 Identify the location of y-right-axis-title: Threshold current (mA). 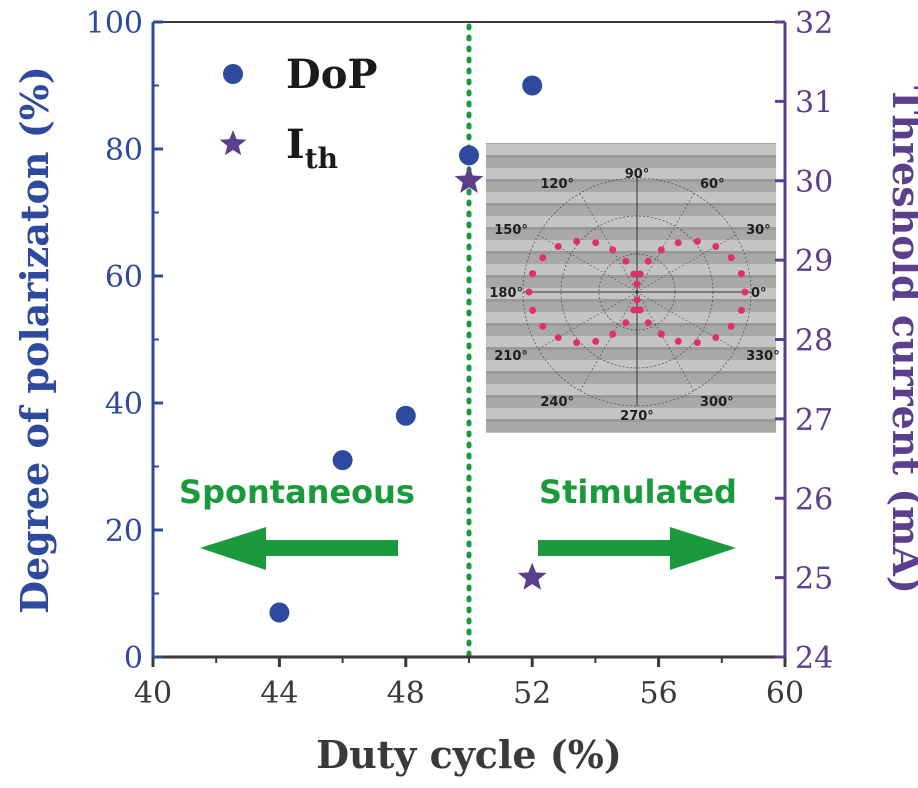
(901, 340).